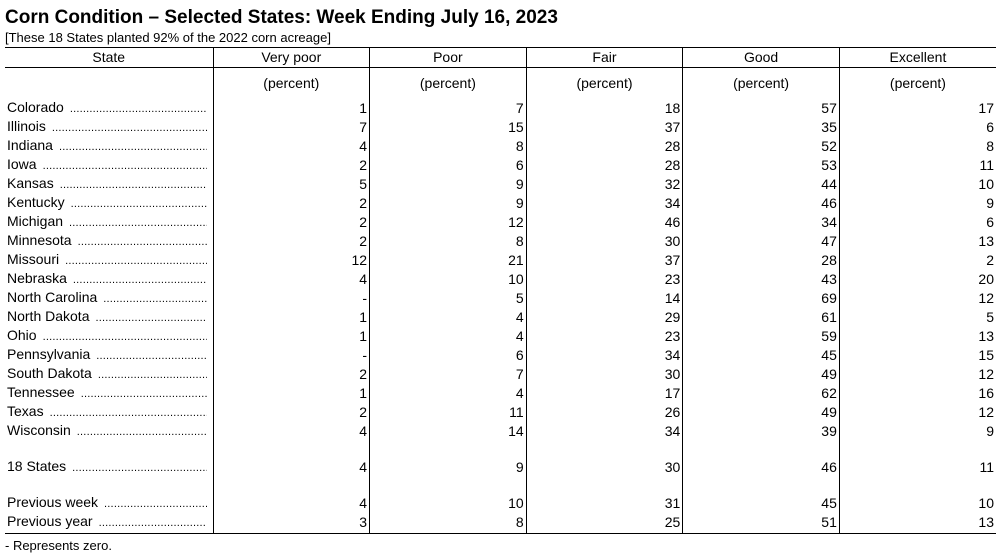  What do you see at coordinates (761, 203) in the screenshot?
I see `value-cell-good: 46` at bounding box center [761, 203].